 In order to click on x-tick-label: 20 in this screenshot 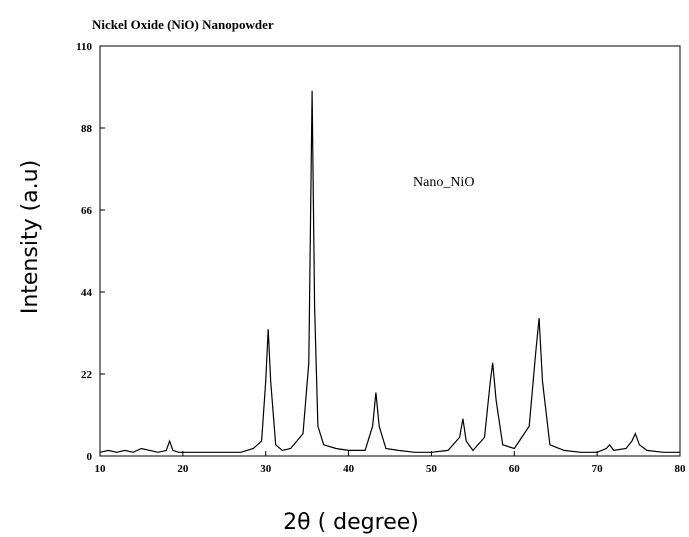, I will do `click(183, 469)`.